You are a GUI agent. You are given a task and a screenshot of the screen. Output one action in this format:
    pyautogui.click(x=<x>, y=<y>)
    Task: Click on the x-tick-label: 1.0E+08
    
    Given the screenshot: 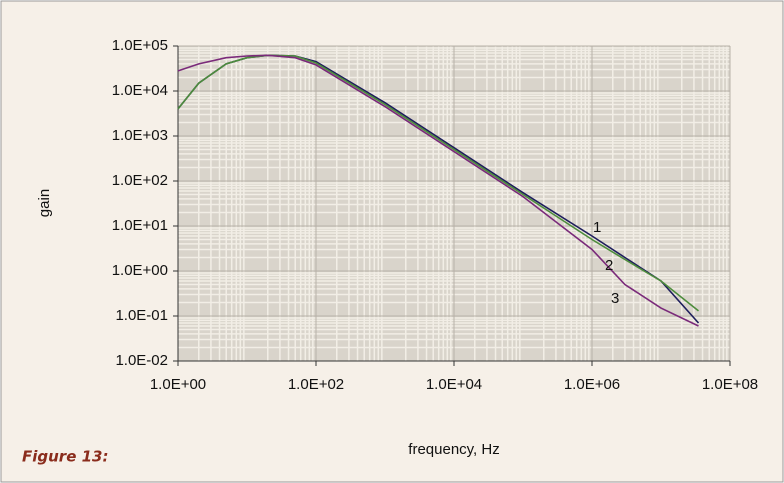 What is the action you would take?
    pyautogui.click(x=730, y=384)
    